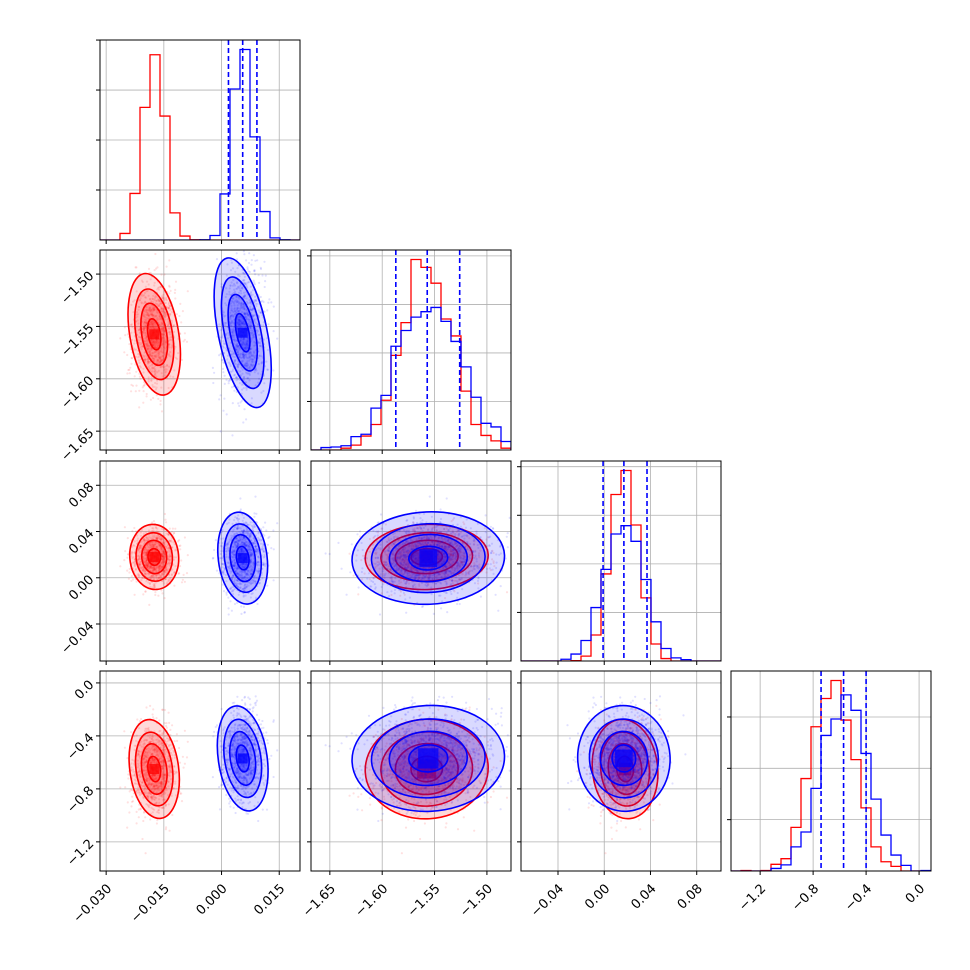 This screenshot has height=970, width=970. Describe the element at coordinates (80, 853) in the screenshot. I see `y-tick-label-3-0: −1.2` at that location.